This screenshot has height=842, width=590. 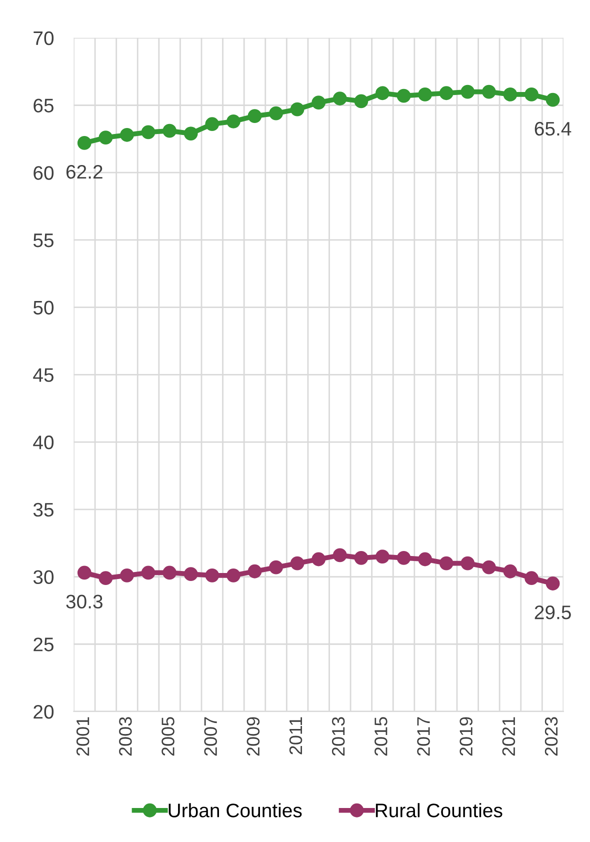 I want to click on y-tick-label: 40, so click(x=43, y=443).